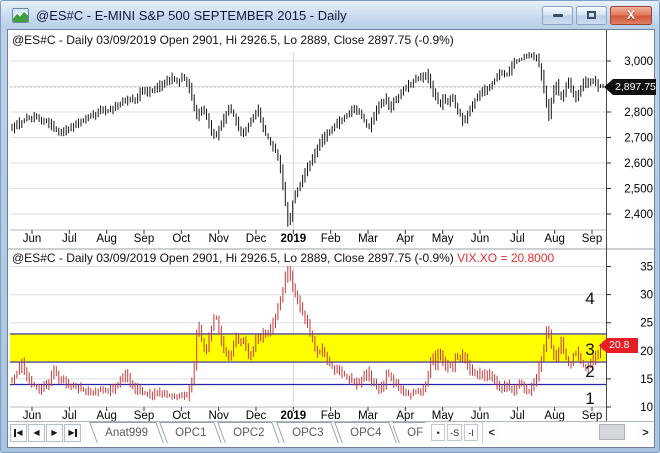 The height and width of the screenshot is (453, 660). Describe the element at coordinates (646, 352) in the screenshot. I see `y-axis-label: 20` at that location.